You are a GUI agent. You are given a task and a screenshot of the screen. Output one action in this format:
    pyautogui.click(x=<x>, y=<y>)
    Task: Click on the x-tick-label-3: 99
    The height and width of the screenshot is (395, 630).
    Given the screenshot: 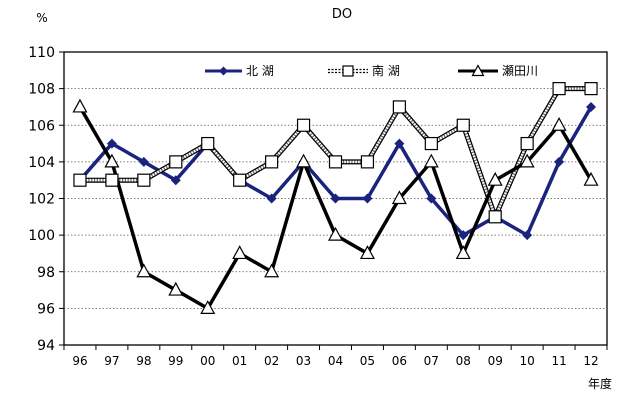 What is the action you would take?
    pyautogui.click(x=175, y=361)
    